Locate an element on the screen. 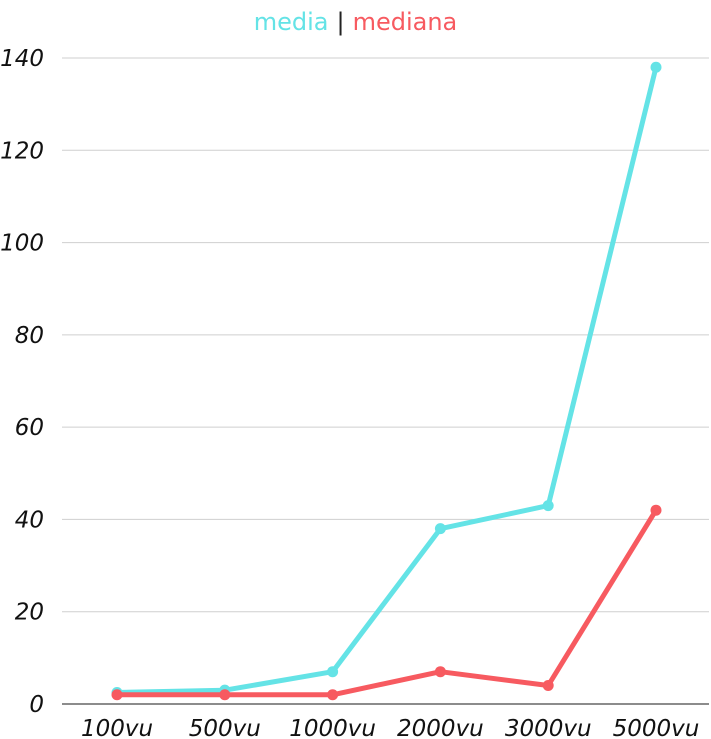 The height and width of the screenshot is (739, 711). y-tick-label: 120 is located at coordinates (22, 151).